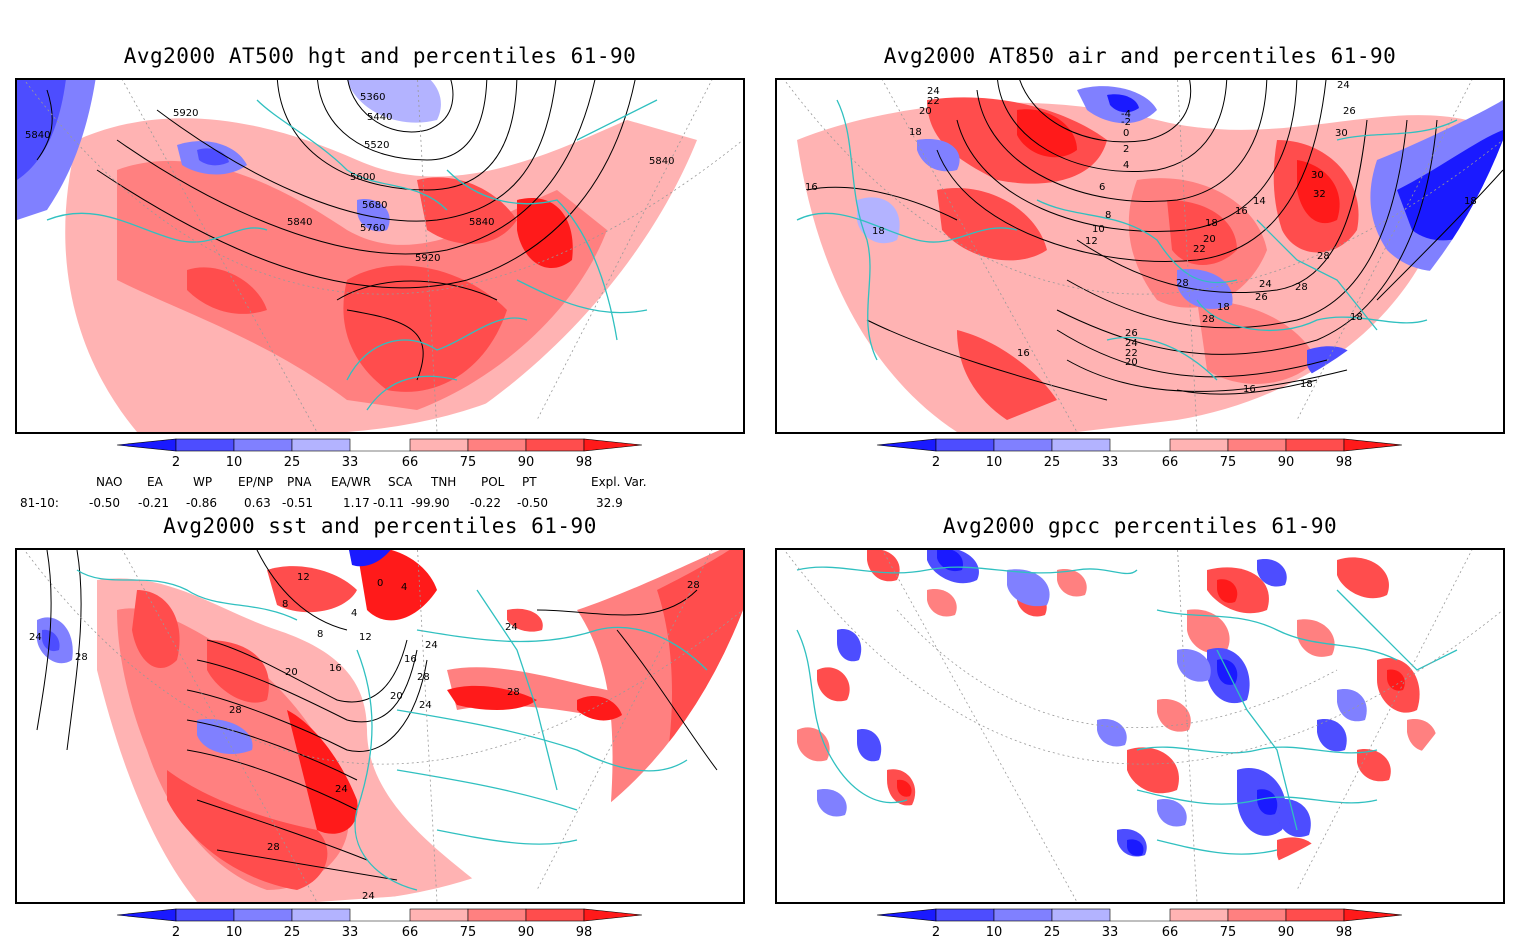  What do you see at coordinates (185, 113) in the screenshot?
I see `contour-label: 5920` at bounding box center [185, 113].